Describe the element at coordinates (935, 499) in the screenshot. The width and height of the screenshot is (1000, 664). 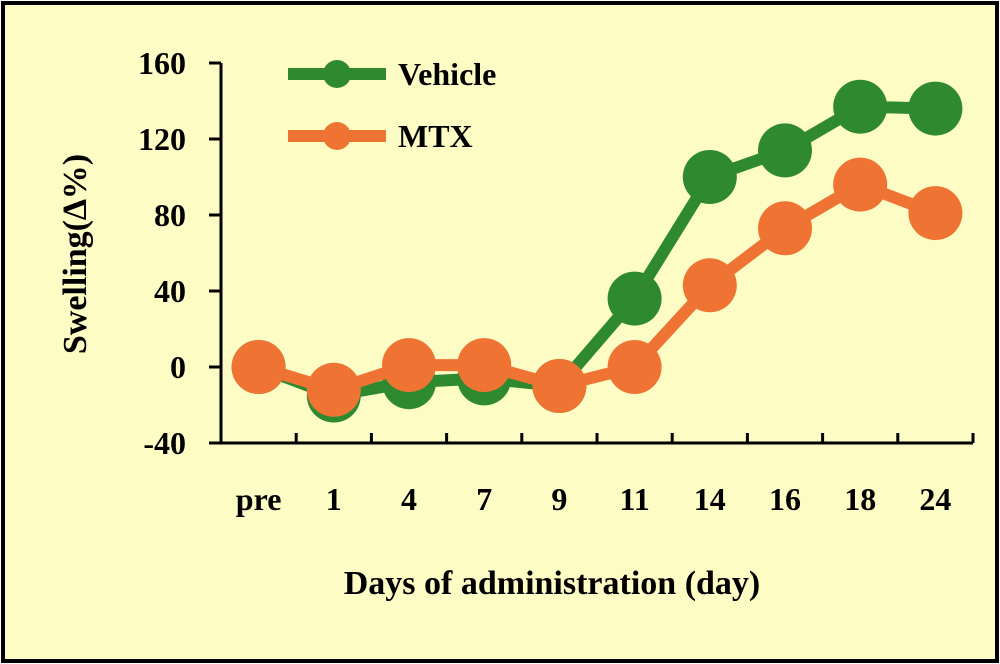
I see `x-tick-label: 24` at that location.